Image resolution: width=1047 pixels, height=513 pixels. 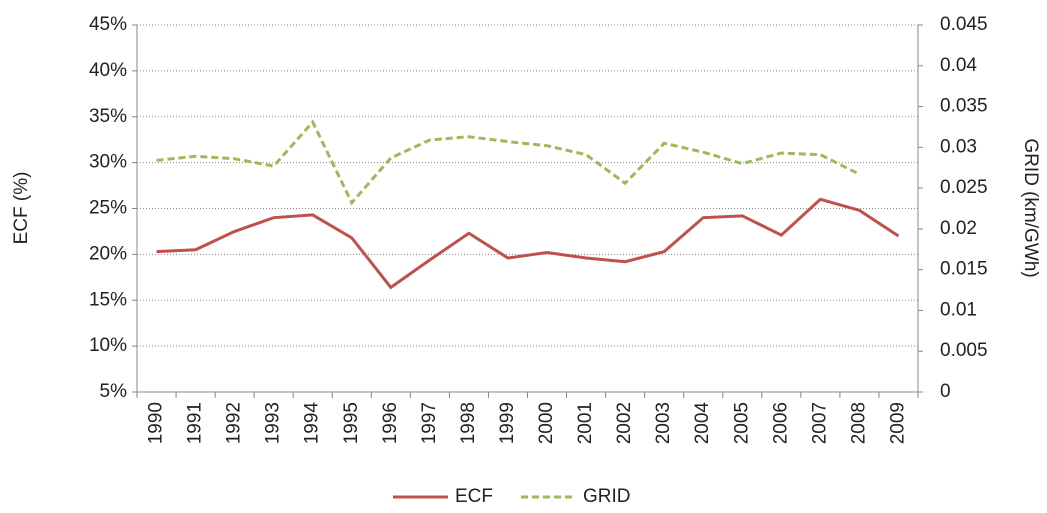 What do you see at coordinates (468, 423) in the screenshot?
I see `x-tick-label: 1998` at bounding box center [468, 423].